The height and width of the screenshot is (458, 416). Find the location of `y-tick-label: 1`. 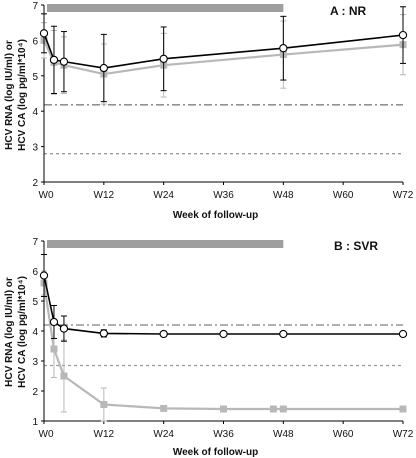

y-tick-label: 1 is located at coordinates (35, 422).